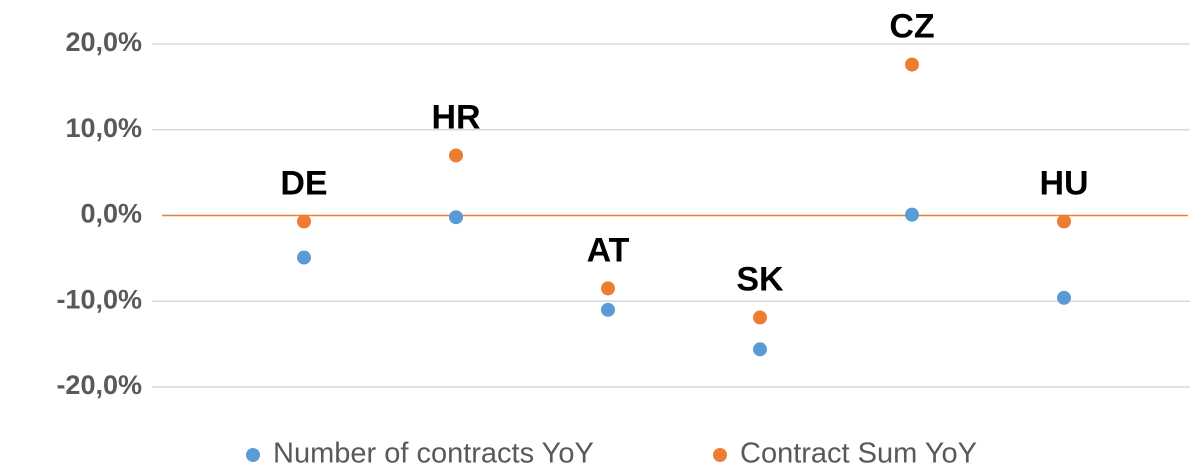  I want to click on category-label: DE, so click(303, 183).